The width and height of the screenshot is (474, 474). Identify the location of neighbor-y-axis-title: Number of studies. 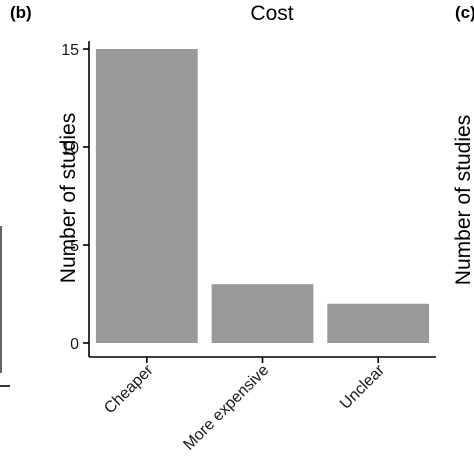
(463, 200).